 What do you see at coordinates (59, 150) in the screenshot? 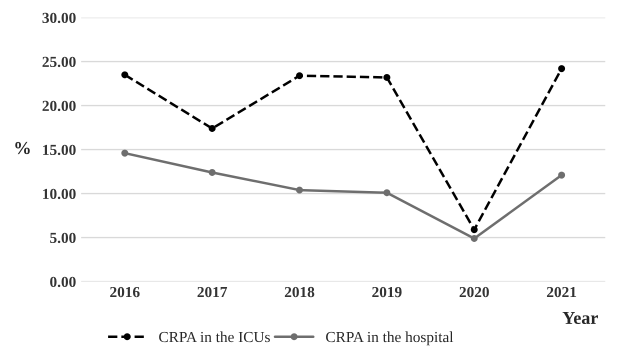
I see `y-tick-label: 15.00` at bounding box center [59, 150].